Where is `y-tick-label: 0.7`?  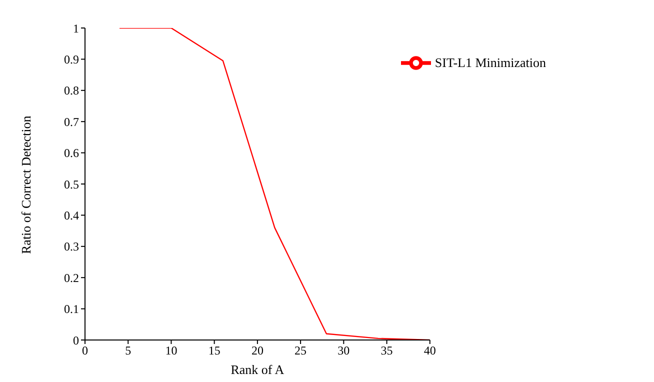
y-tick-label: 0.7 is located at coordinates (71, 121).